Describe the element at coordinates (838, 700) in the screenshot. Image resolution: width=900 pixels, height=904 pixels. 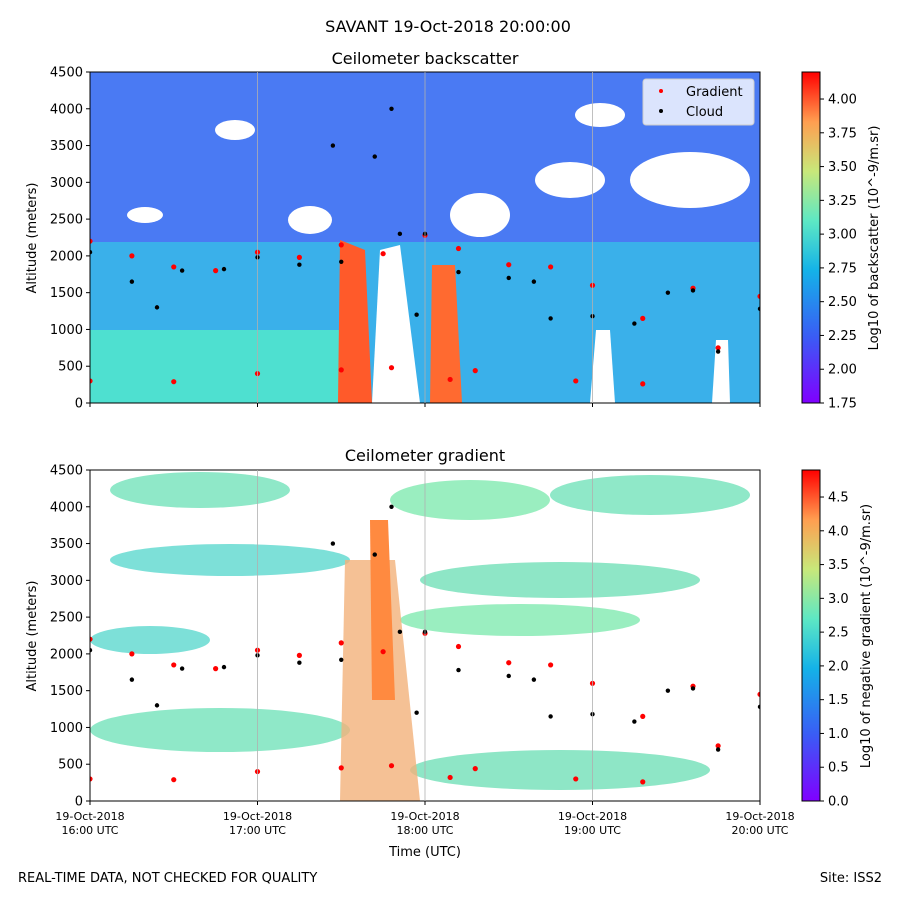
I see `colorbar-tick-label: 1.5` at that location.